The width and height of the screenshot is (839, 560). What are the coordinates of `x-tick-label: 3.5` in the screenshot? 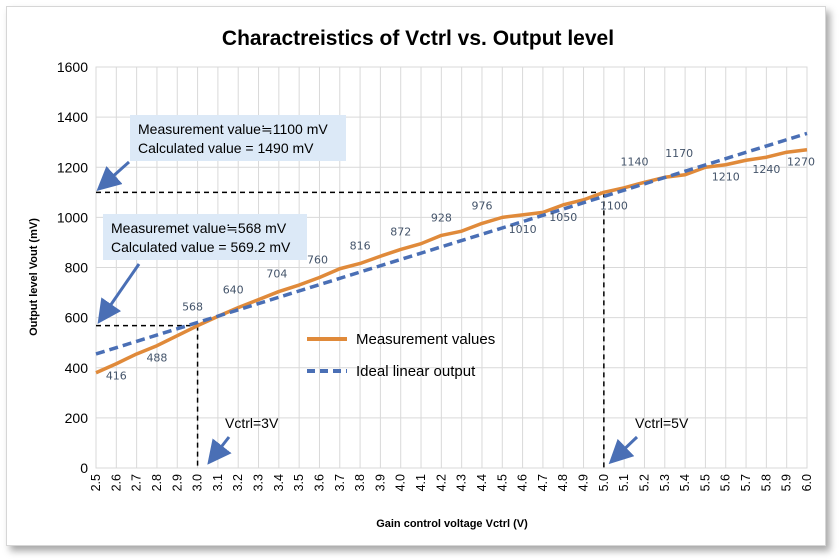 It's located at (299, 482).